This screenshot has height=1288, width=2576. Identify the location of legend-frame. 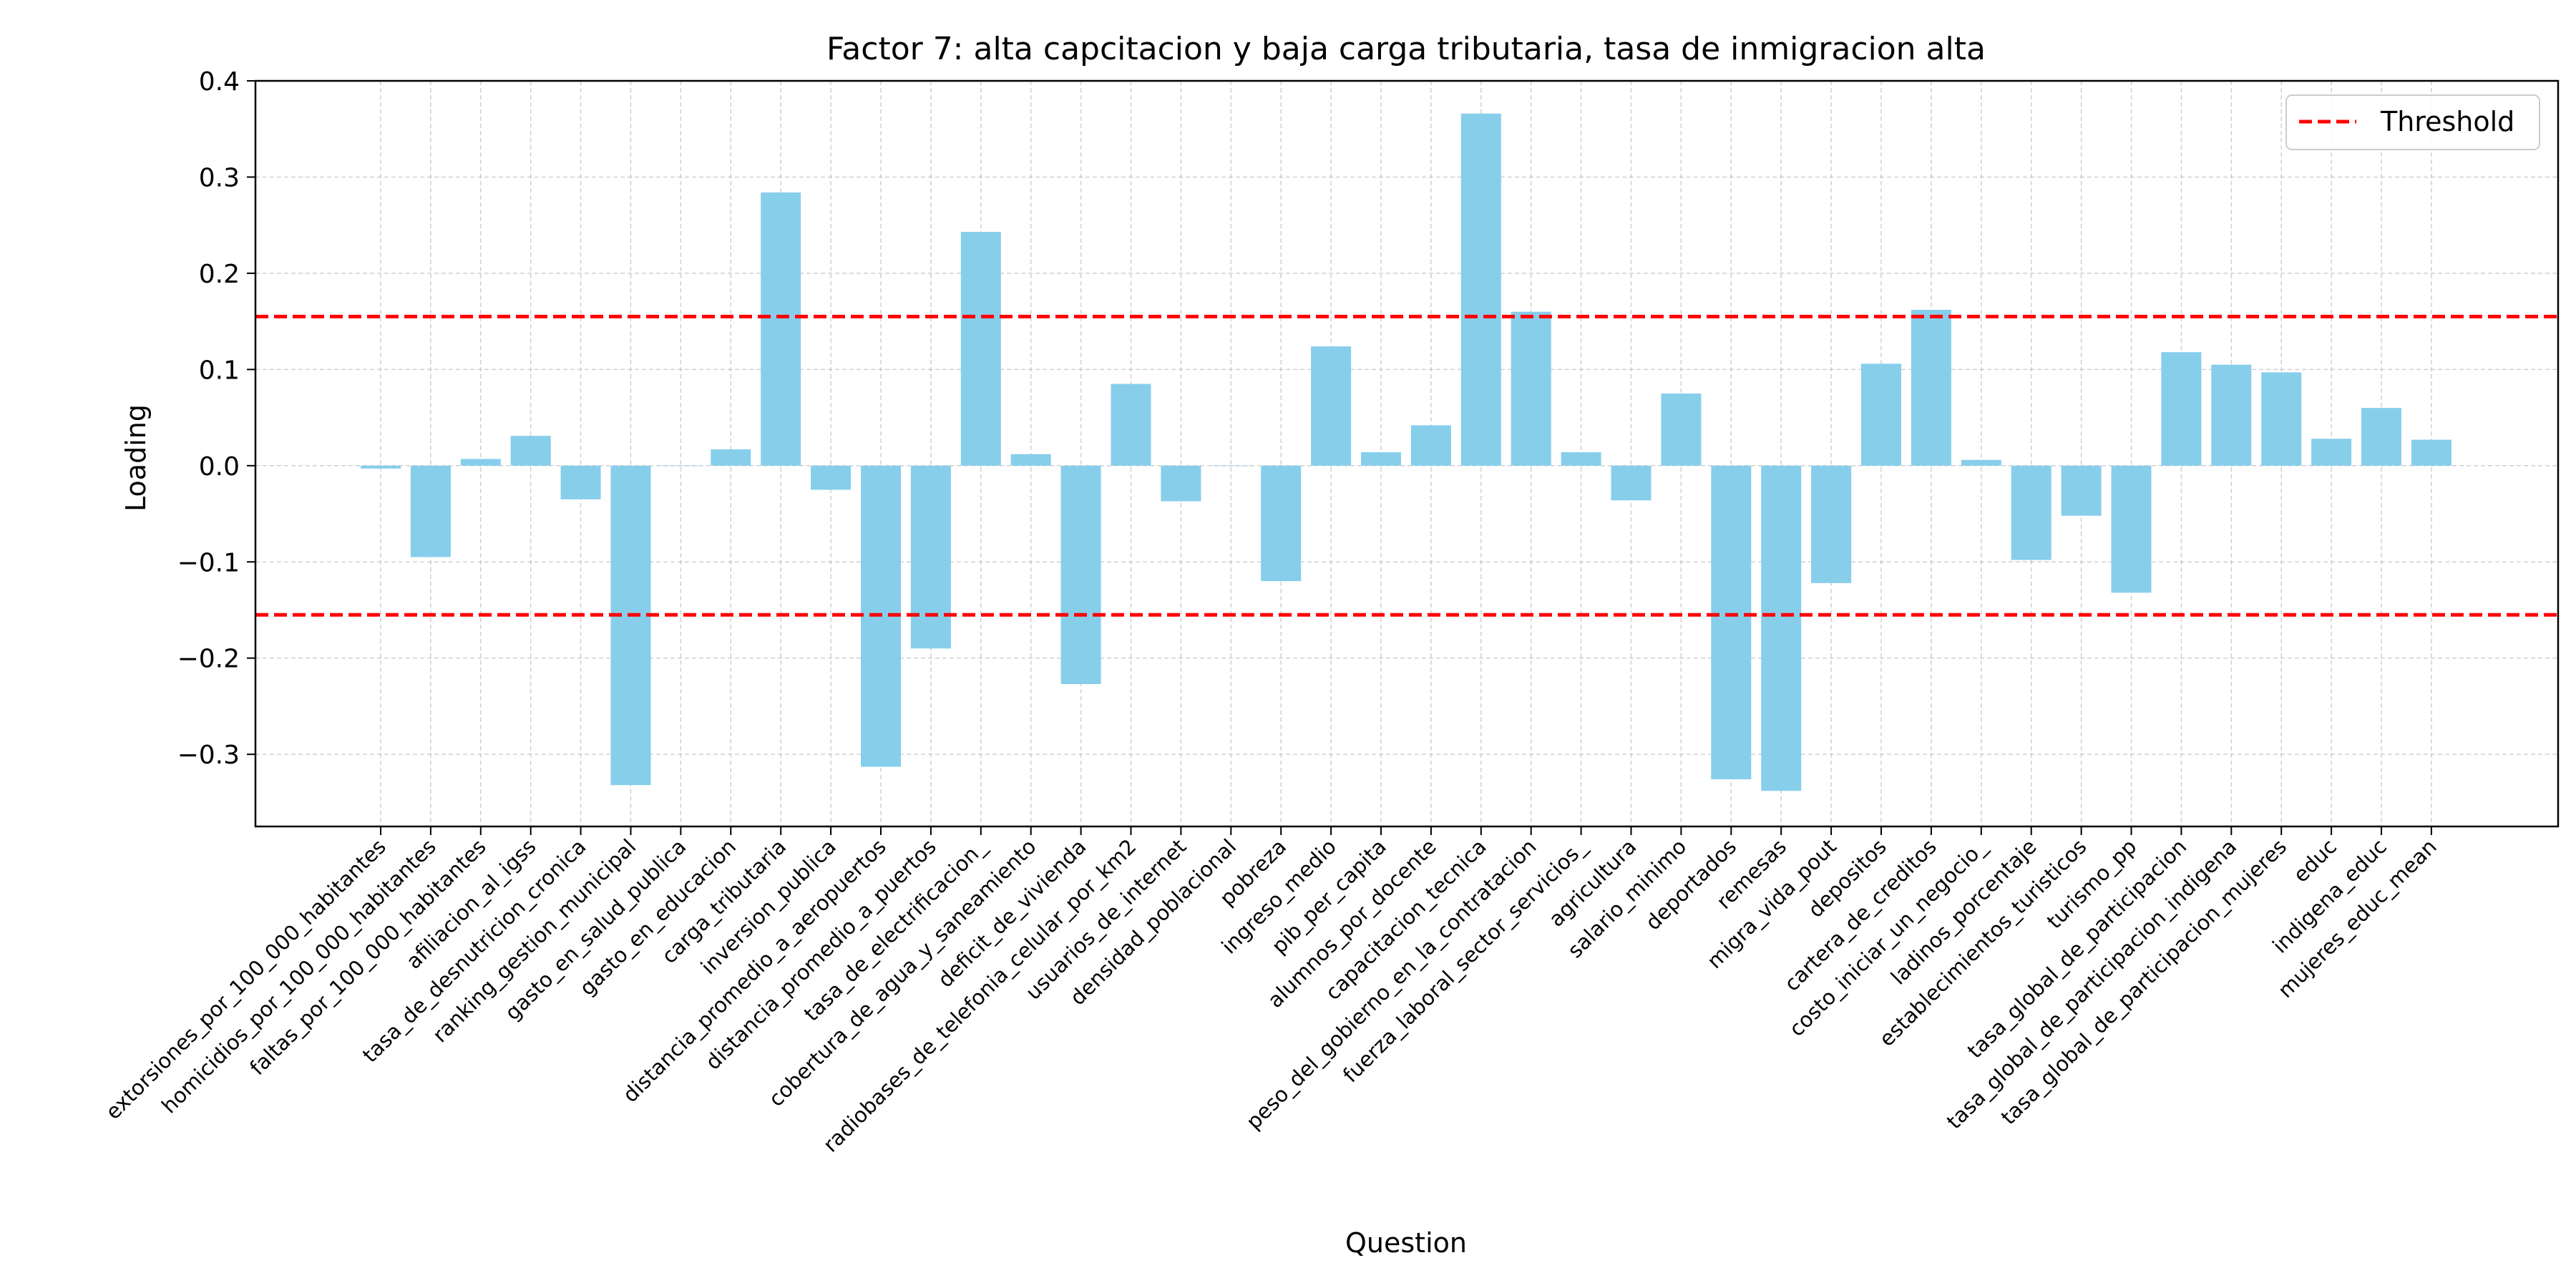
(2412, 122).